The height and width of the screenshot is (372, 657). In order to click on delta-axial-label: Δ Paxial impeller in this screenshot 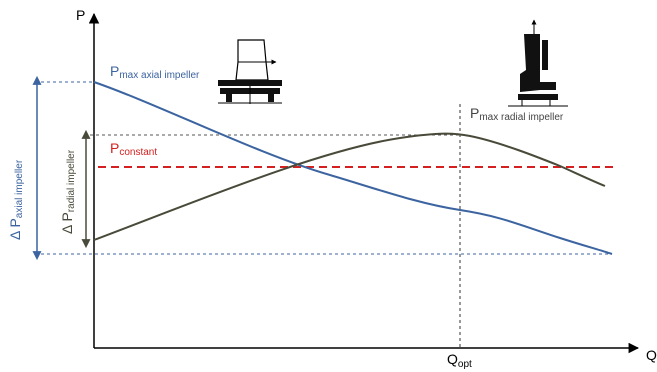, I will do `click(16, 199)`.